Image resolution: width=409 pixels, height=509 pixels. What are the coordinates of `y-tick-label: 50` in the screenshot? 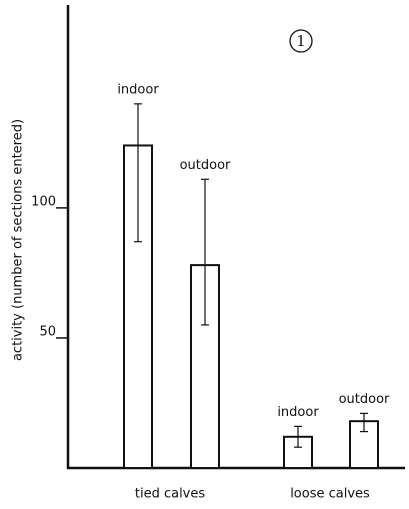 It's located at (47, 331).